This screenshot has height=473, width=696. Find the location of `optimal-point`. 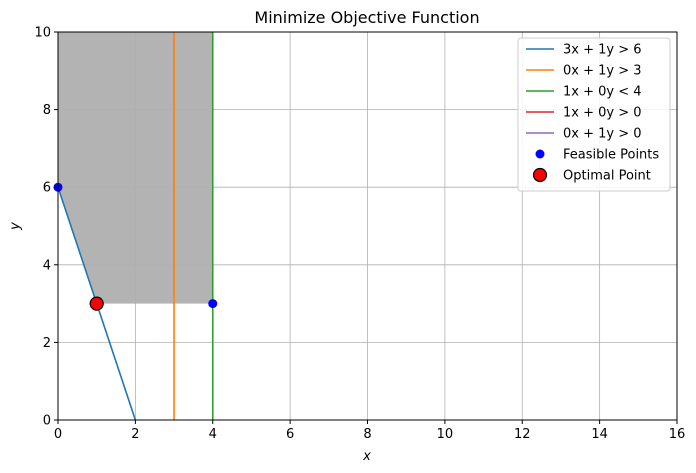

optimal-point is located at coordinates (96, 303).